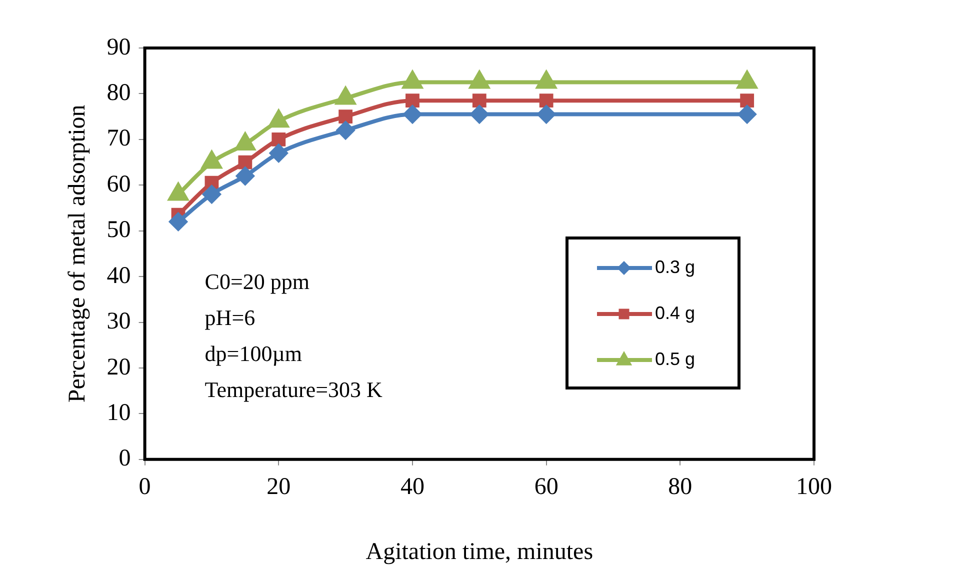 This screenshot has width=954, height=579. I want to click on y-tick-label: 70, so click(118, 139).